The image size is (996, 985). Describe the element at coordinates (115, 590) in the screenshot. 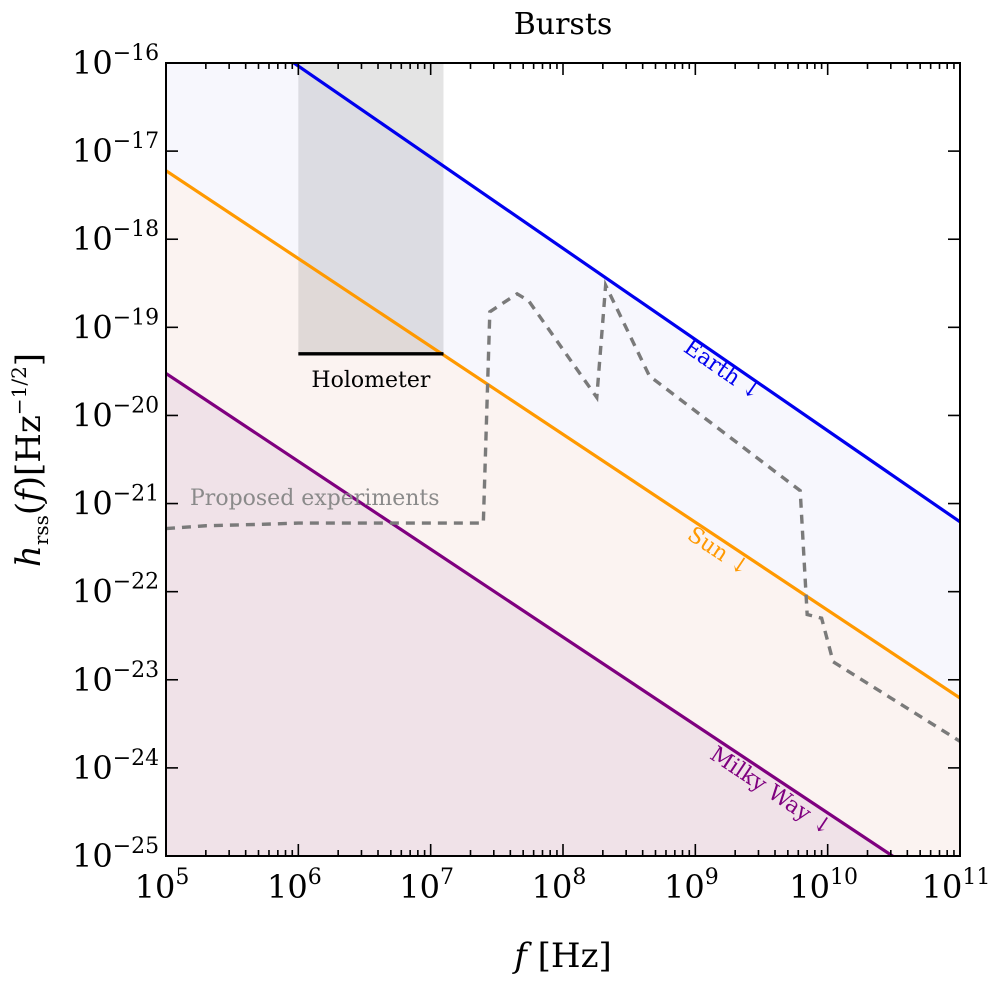

I see `y-tick-label-6: 10−22` at that location.